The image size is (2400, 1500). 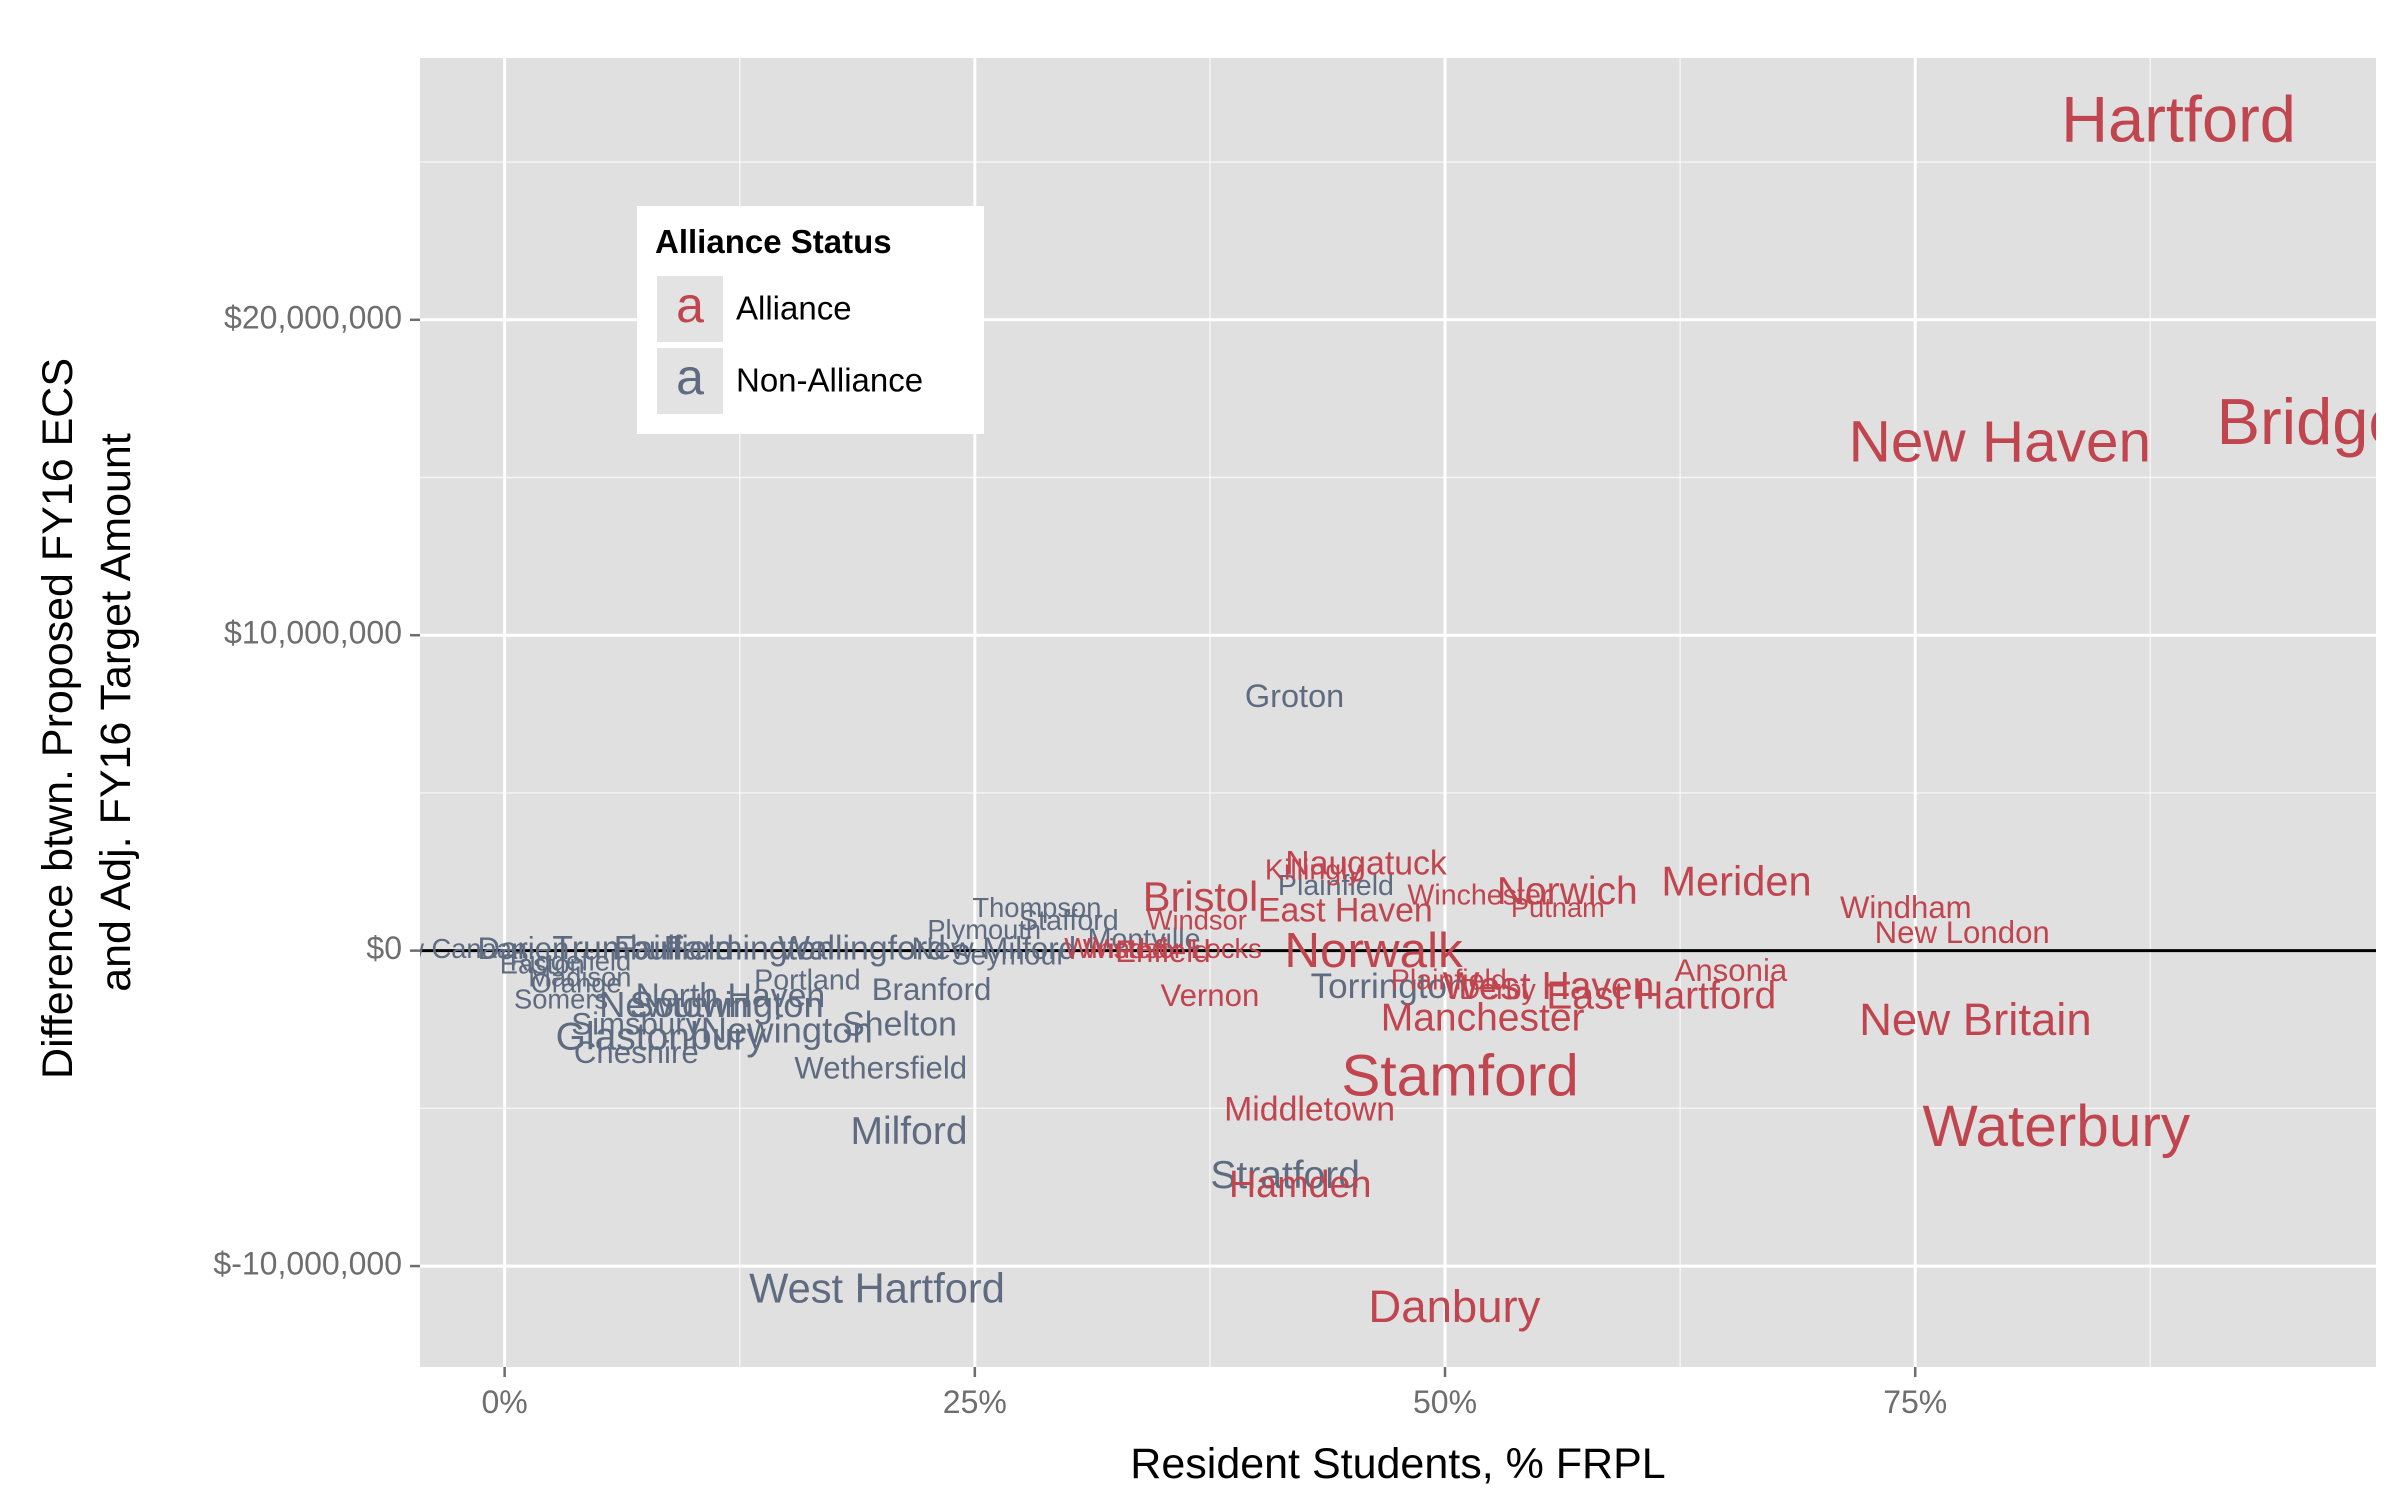 I want to click on data-label-easton: Easton, so click(x=542, y=964).